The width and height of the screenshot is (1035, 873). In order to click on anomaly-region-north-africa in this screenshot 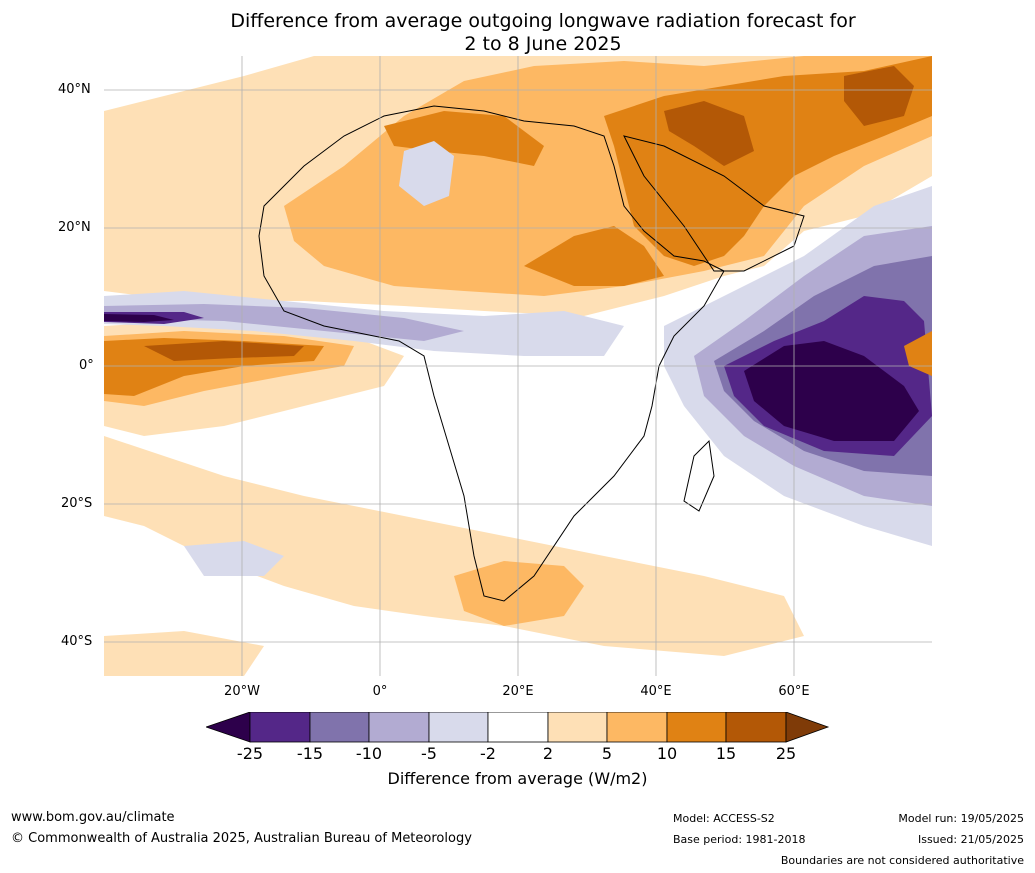, I will do `click(464, 138)`.